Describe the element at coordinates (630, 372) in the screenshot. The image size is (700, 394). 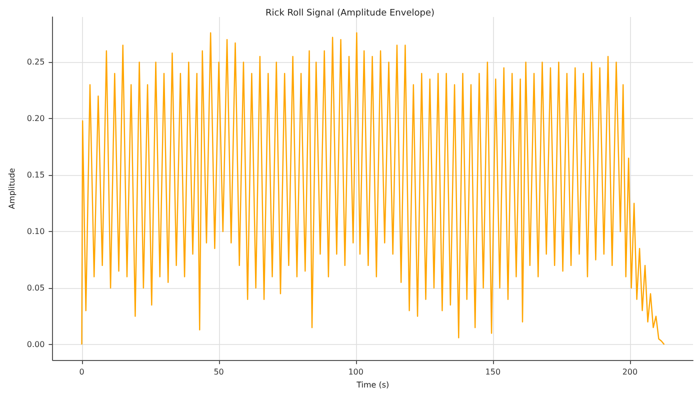
I see `x-tick-label: 200` at that location.